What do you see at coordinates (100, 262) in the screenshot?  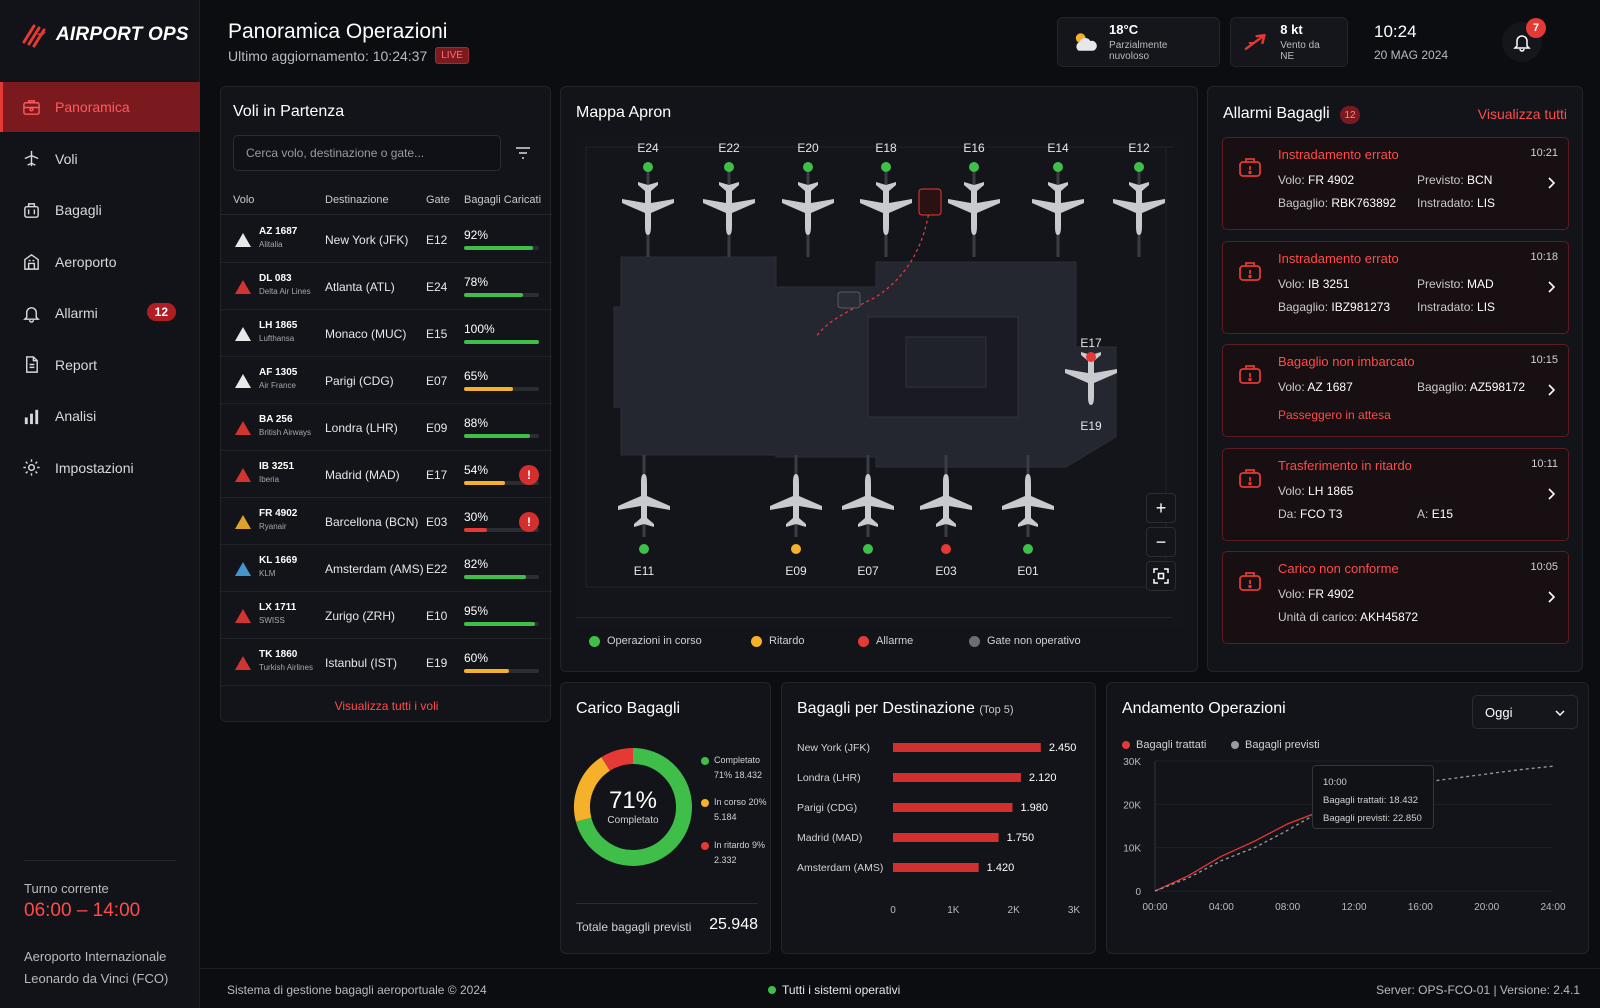 I see `sidebar-item-aeroporto: Aeroporto` at bounding box center [100, 262].